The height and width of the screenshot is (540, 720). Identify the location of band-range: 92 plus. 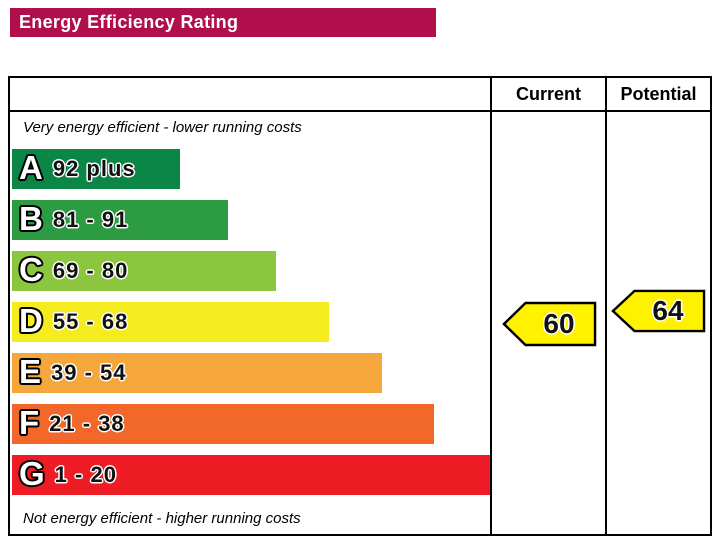
(94, 168).